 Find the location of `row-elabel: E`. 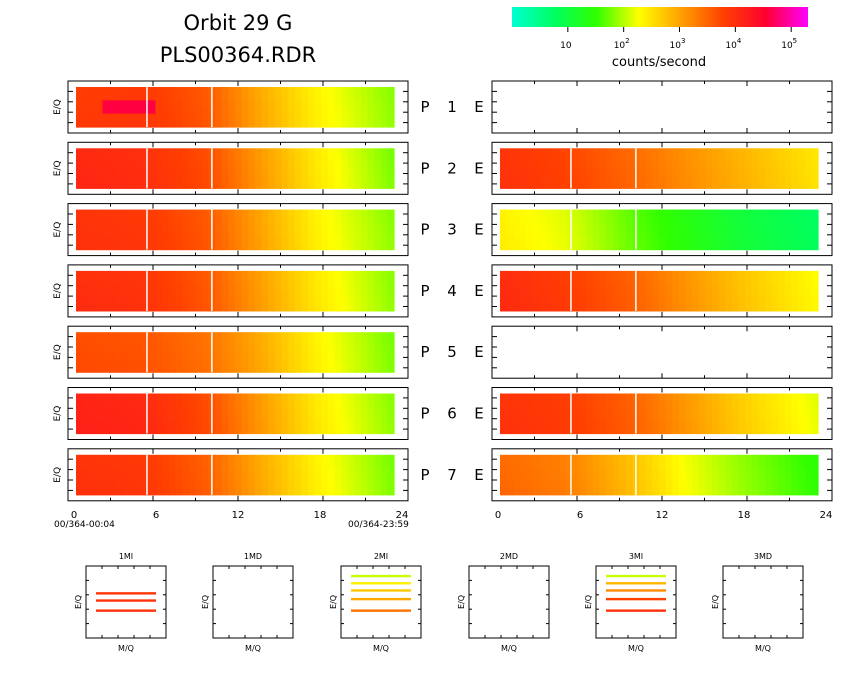

row-elabel: E is located at coordinates (478, 230).